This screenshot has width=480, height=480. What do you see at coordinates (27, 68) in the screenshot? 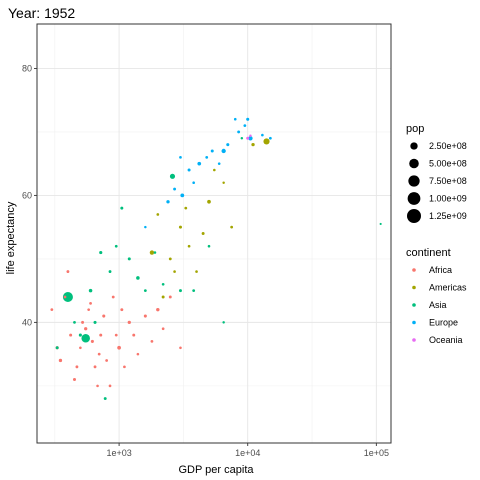
I see `y-tick-label: 80` at bounding box center [27, 68].